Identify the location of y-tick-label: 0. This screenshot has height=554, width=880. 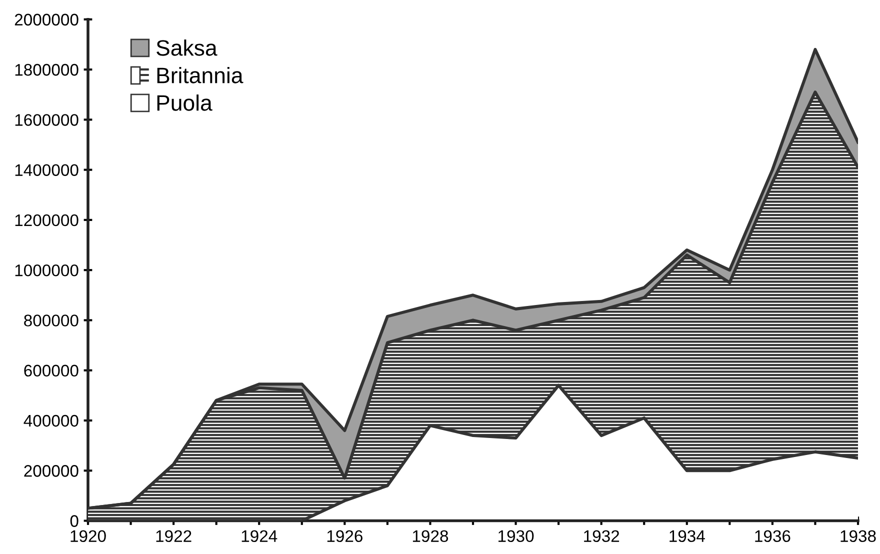
(74, 521).